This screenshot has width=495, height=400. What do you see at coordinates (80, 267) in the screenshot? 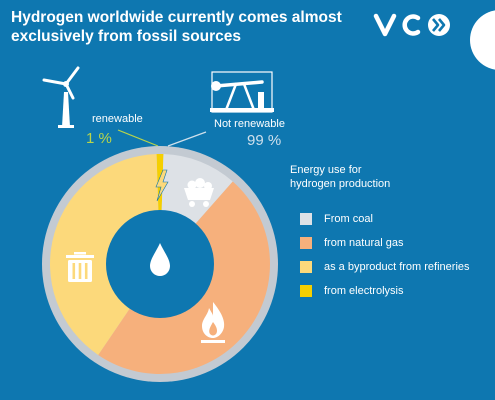
I see `trash-can-icon` at bounding box center [80, 267].